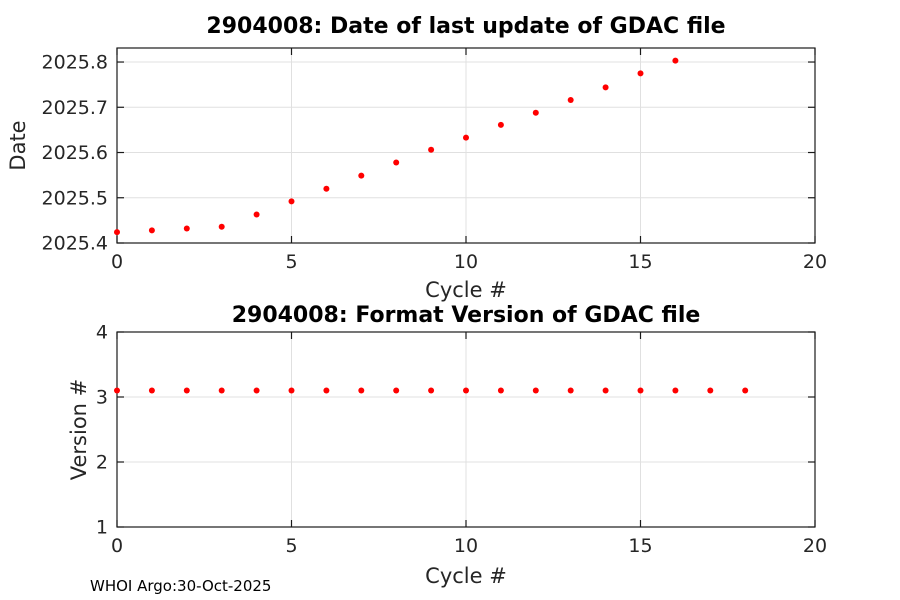 The width and height of the screenshot is (900, 600). Describe the element at coordinates (75, 63) in the screenshot. I see `y-tick-label: 2025.8` at that location.